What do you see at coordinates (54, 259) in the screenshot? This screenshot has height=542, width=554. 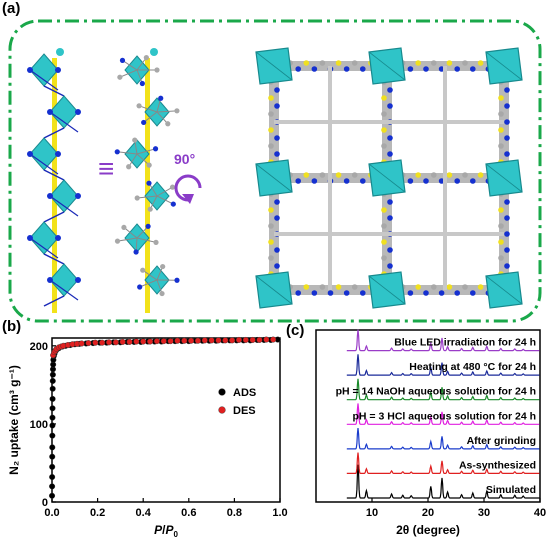 I see `chain-bond` at bounding box center [54, 259].